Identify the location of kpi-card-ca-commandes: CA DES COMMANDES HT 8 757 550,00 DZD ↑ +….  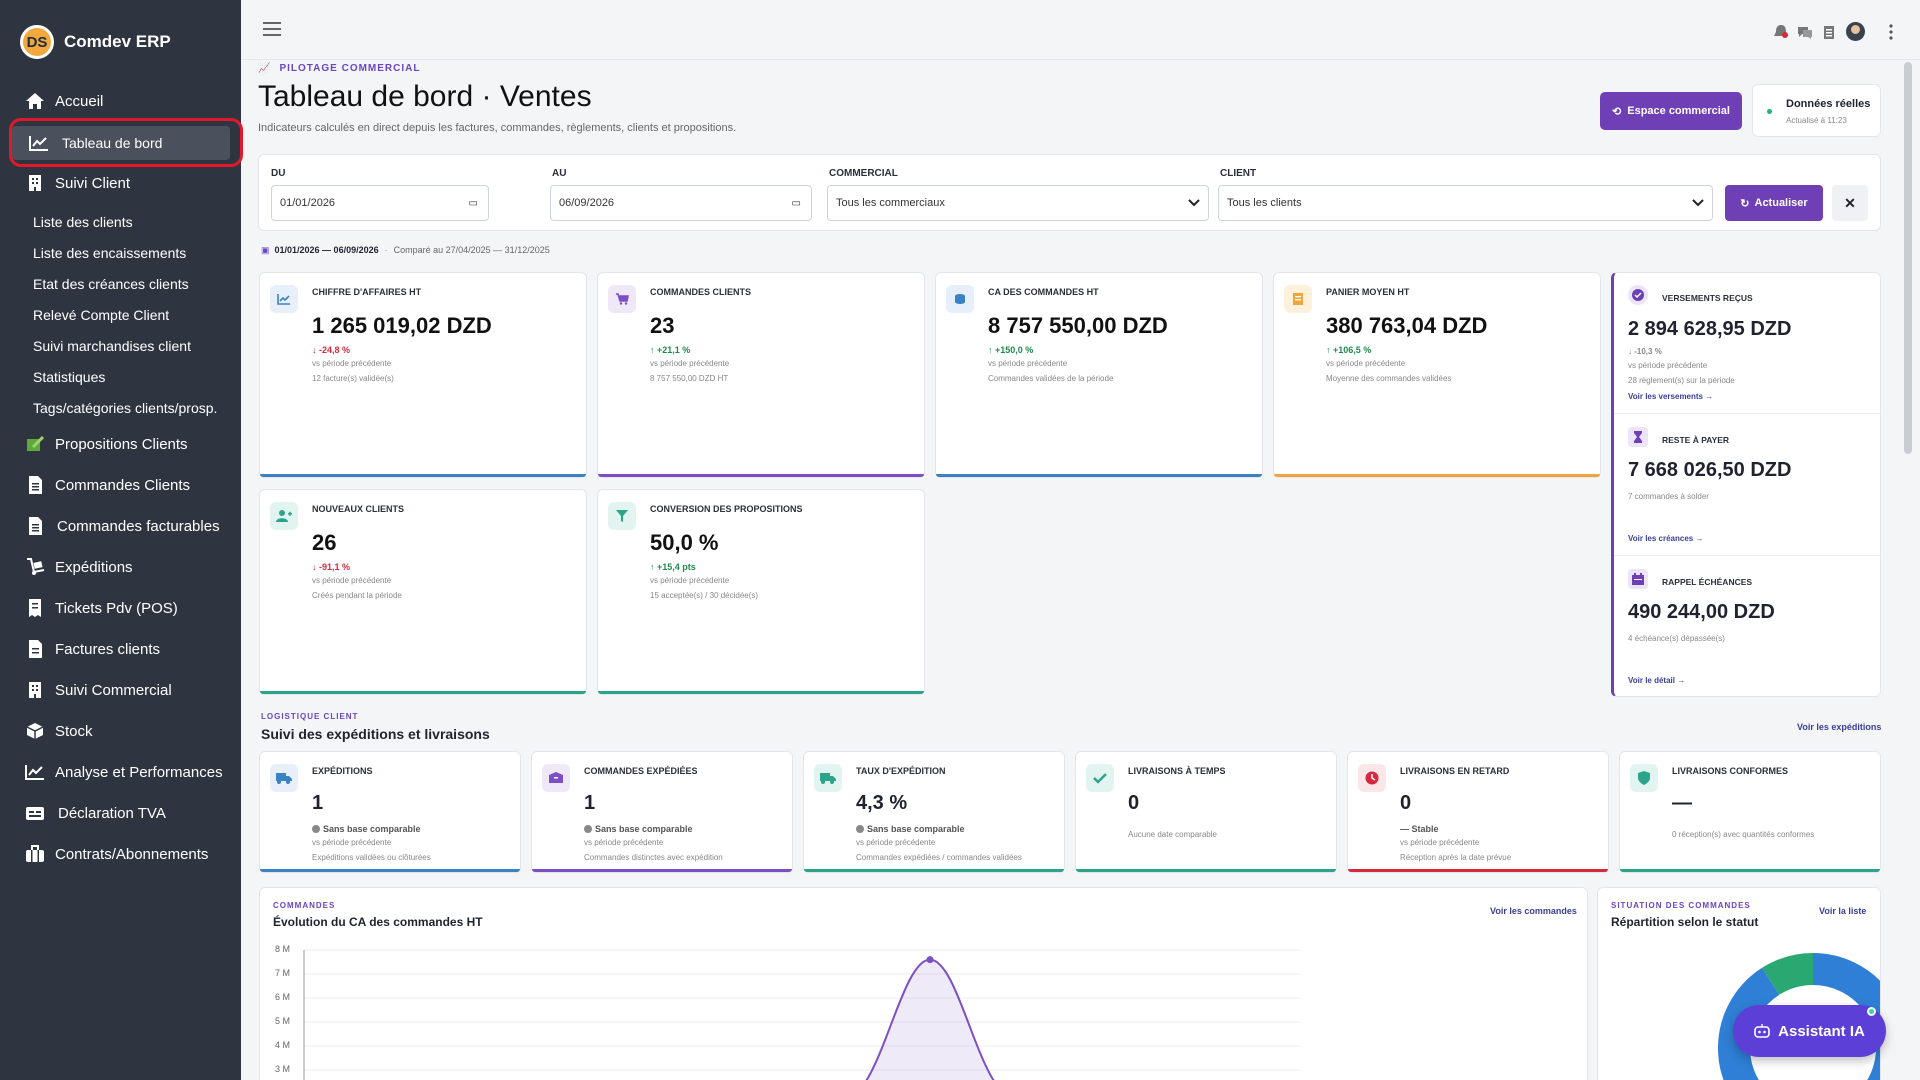
(1099, 375).